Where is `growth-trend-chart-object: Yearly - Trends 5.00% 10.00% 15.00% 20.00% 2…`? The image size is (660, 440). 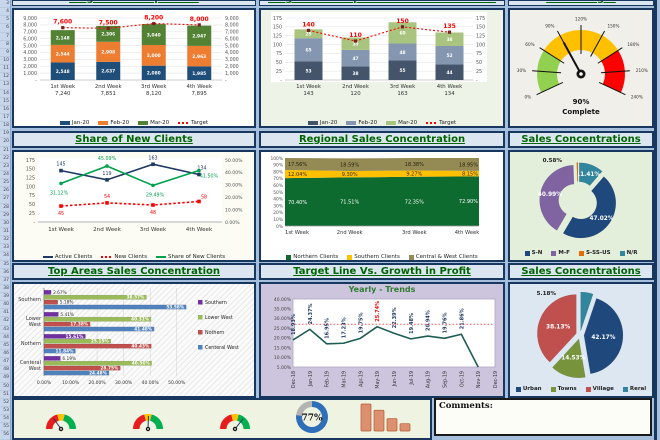
growth-trend-chart-object: Yearly - Trends 5.00% 10.00% 15.00% 20.00% 2… is located at coordinates (382, 340).